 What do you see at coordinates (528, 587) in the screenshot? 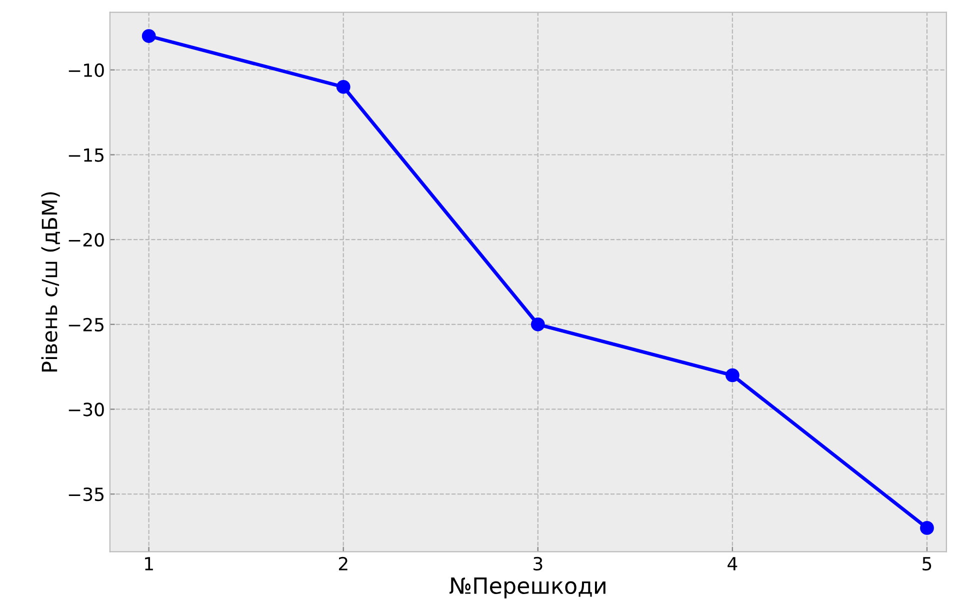
I see `x-axis-title: №Перешкоди` at bounding box center [528, 587].